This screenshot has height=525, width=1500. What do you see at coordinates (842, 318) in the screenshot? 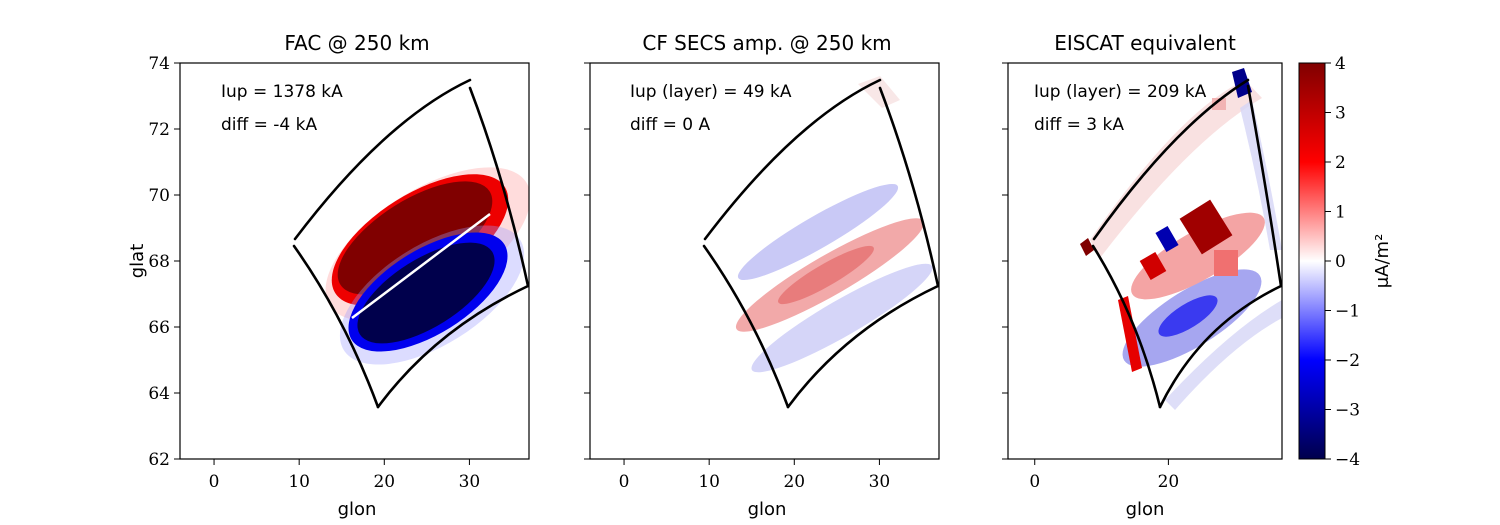
I see `cf-secs-negative-band-lower` at bounding box center [842, 318].